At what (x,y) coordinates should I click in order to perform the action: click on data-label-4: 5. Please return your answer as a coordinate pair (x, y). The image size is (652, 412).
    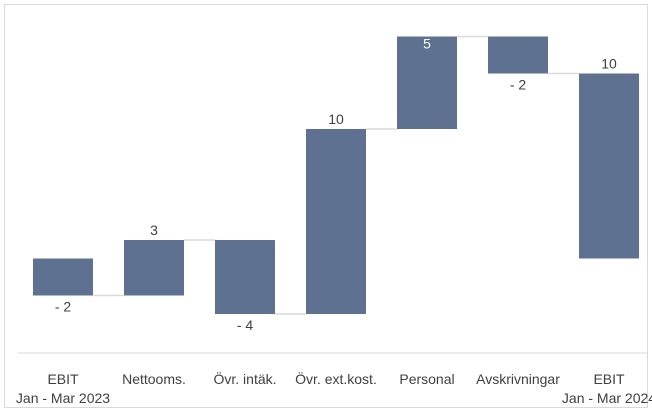
    Looking at the image, I should click on (427, 44).